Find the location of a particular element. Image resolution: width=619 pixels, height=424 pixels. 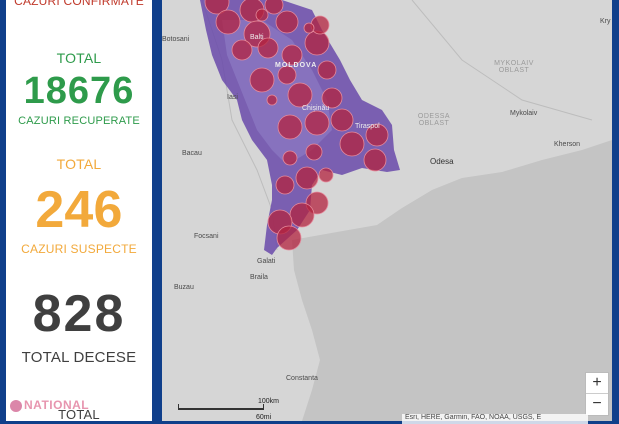

zoom-control: + − is located at coordinates (597, 394).